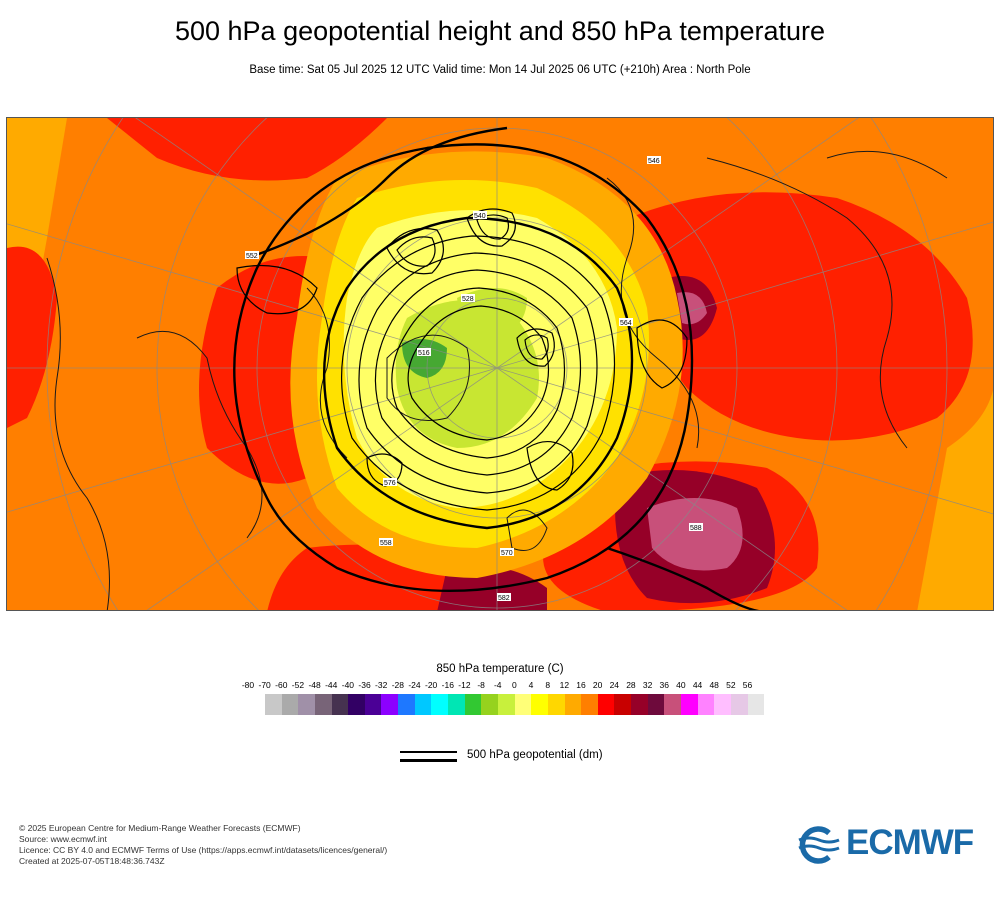  Describe the element at coordinates (247, 149) in the screenshot. I see `temperature-field-warm-northwest` at that location.